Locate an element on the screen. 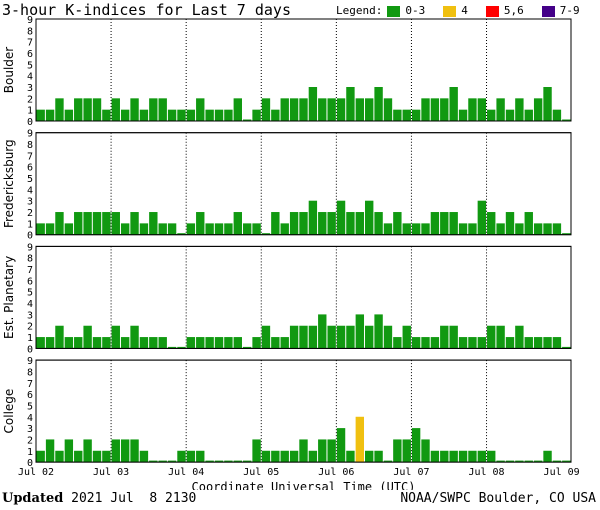 The height and width of the screenshot is (510, 600). y-tick-label: 8 is located at coordinates (30, 145).